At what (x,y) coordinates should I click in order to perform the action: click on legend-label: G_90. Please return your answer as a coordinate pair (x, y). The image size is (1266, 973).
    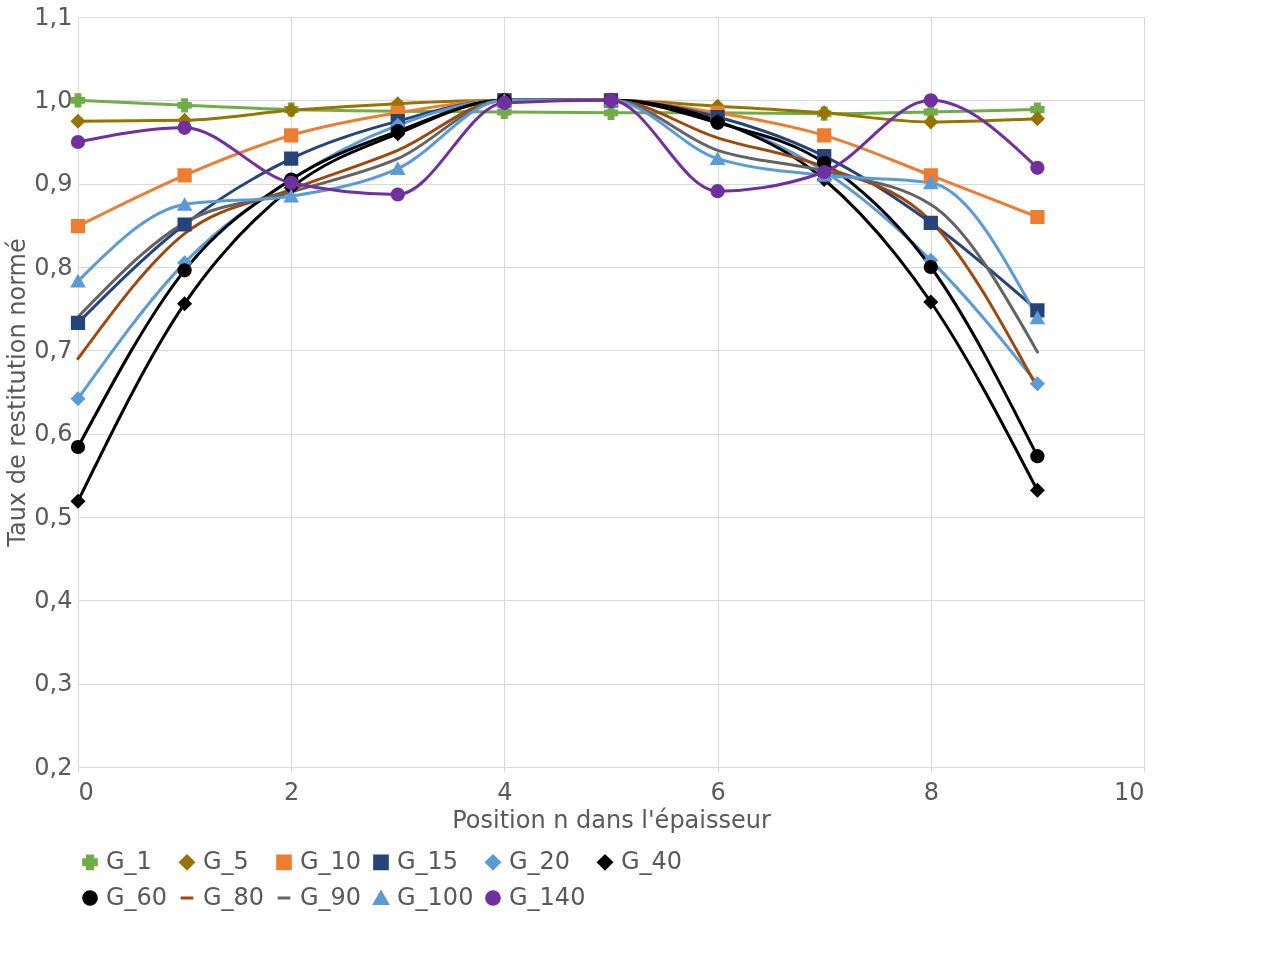
    Looking at the image, I should click on (331, 897).